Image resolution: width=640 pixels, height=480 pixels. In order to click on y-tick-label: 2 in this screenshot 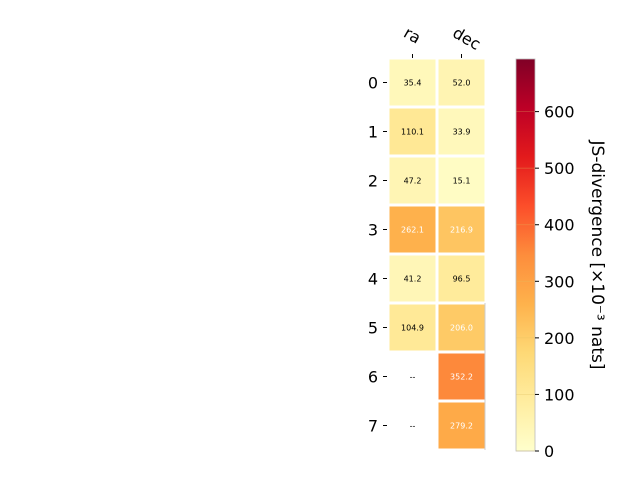, I will do `click(373, 181)`.